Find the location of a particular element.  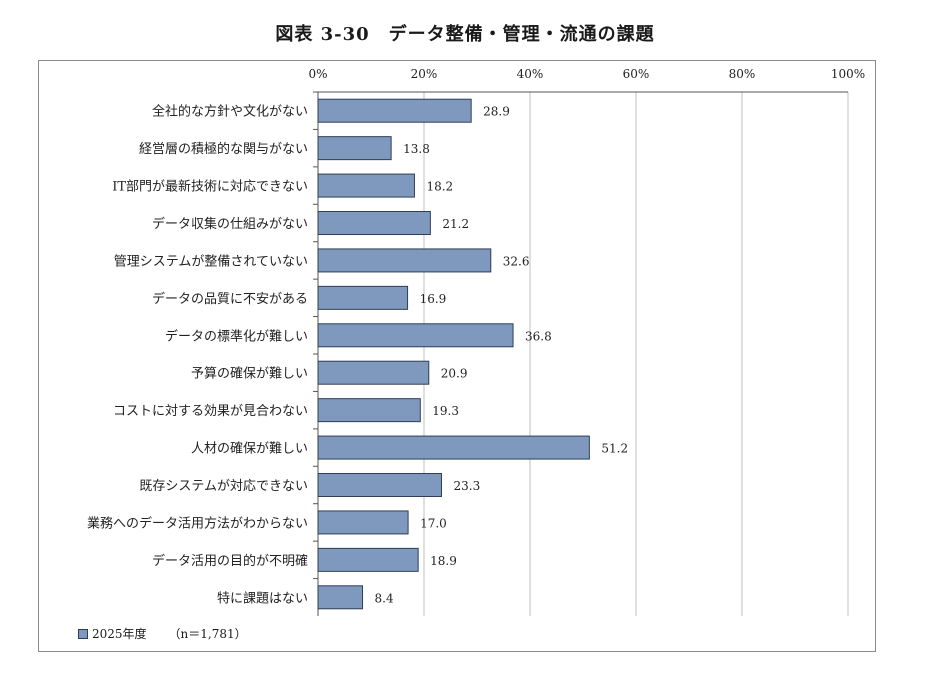

x-tick-label: 40% is located at coordinates (530, 74).